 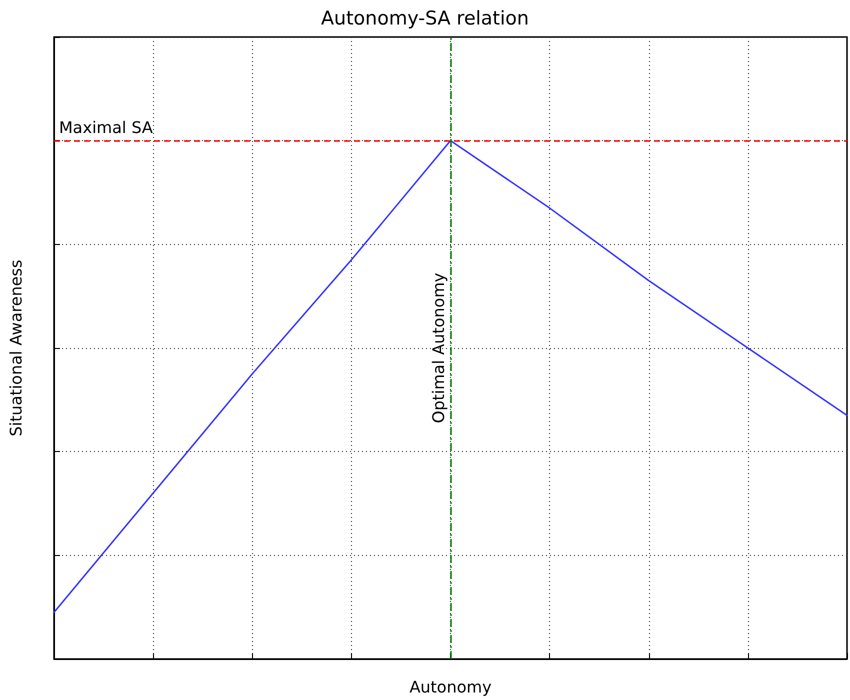 What do you see at coordinates (438, 348) in the screenshot?
I see `annotation: Optimal Autonomy` at bounding box center [438, 348].